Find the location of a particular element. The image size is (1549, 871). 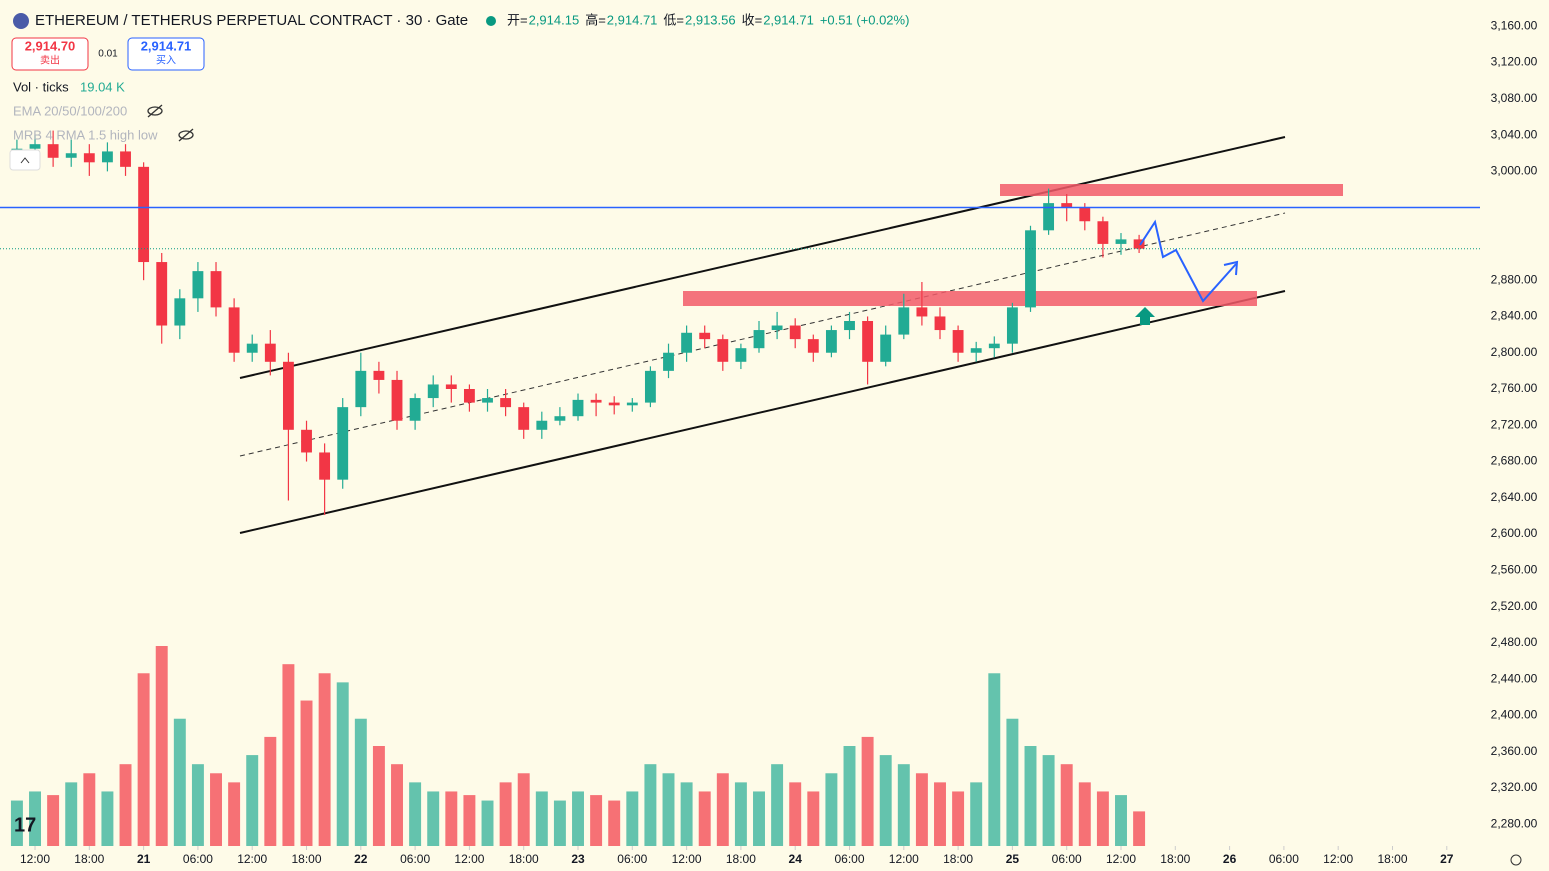

collapse-button is located at coordinates (25, 160).